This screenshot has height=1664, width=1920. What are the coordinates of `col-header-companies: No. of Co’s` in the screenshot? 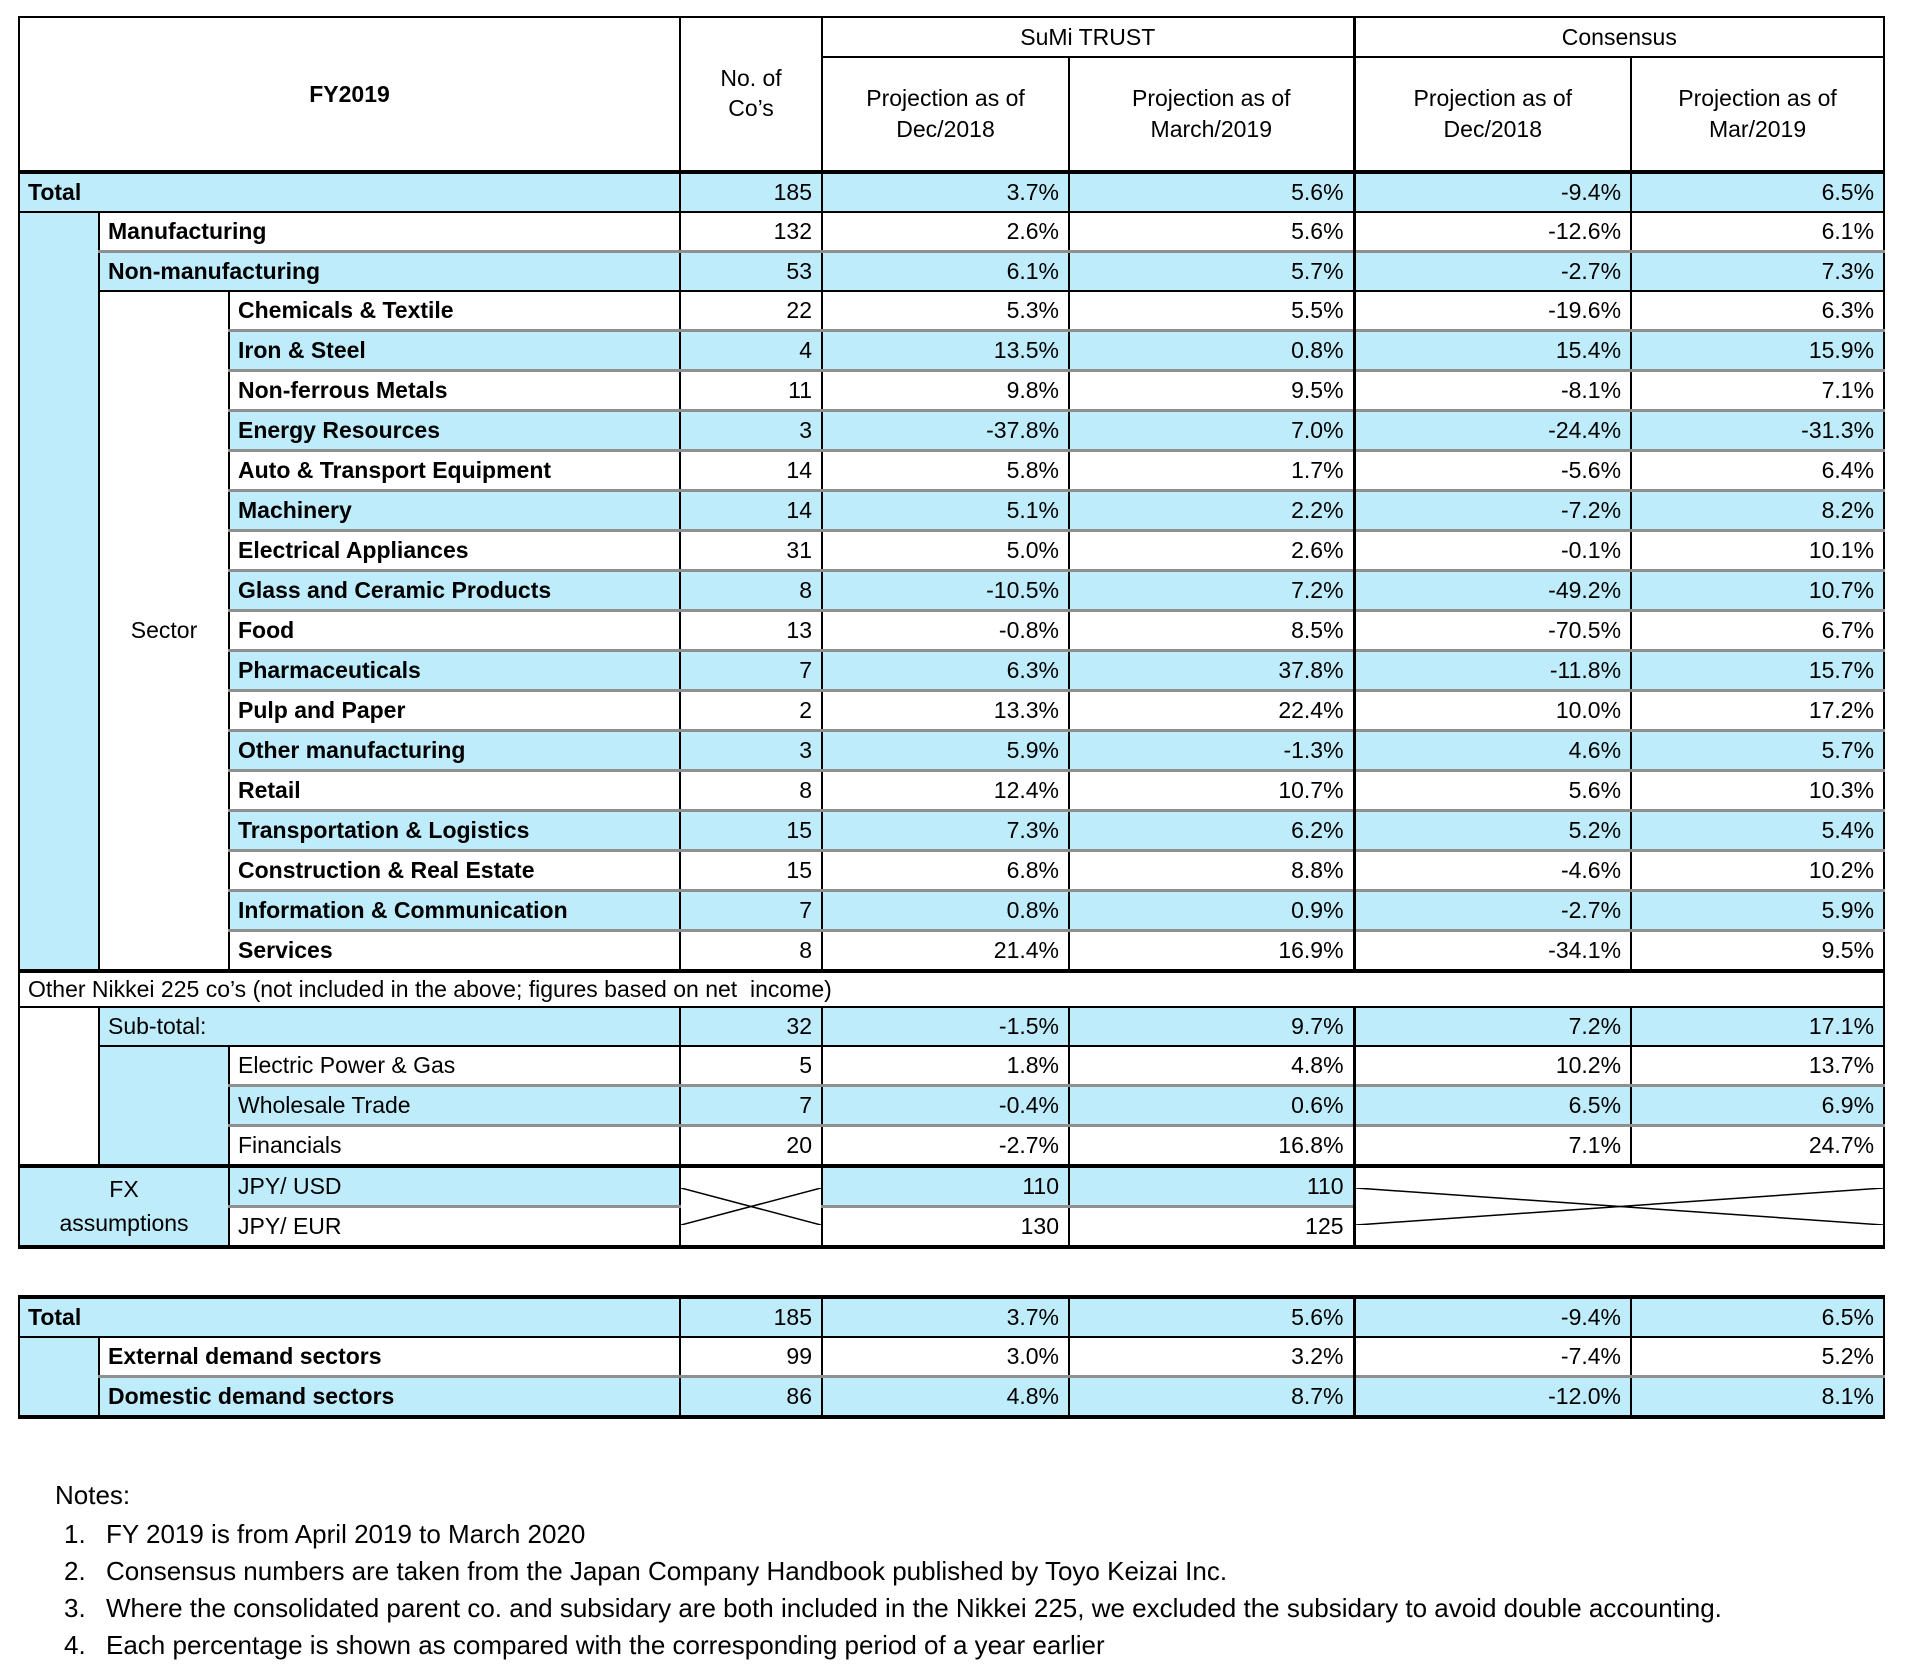 It's located at (751, 94).